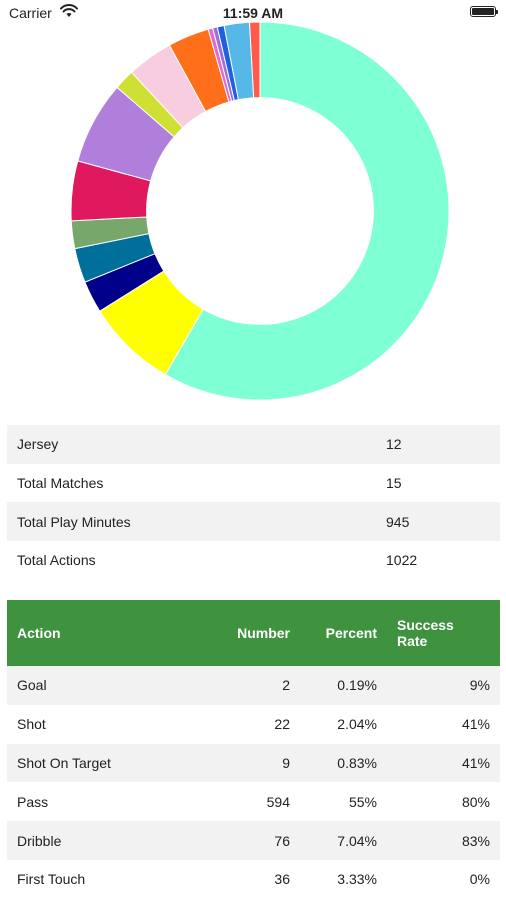 This screenshot has width=506, height=900. I want to click on percent-cell: 3.33%, so click(357, 879).